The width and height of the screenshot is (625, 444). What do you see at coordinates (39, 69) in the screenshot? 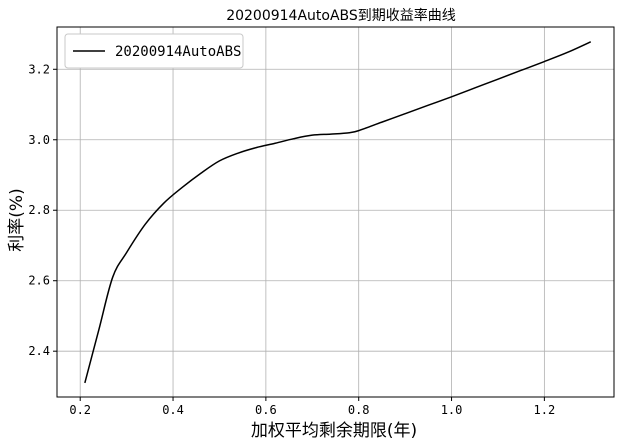
I see `y-tick-label: 3.2` at bounding box center [39, 69].